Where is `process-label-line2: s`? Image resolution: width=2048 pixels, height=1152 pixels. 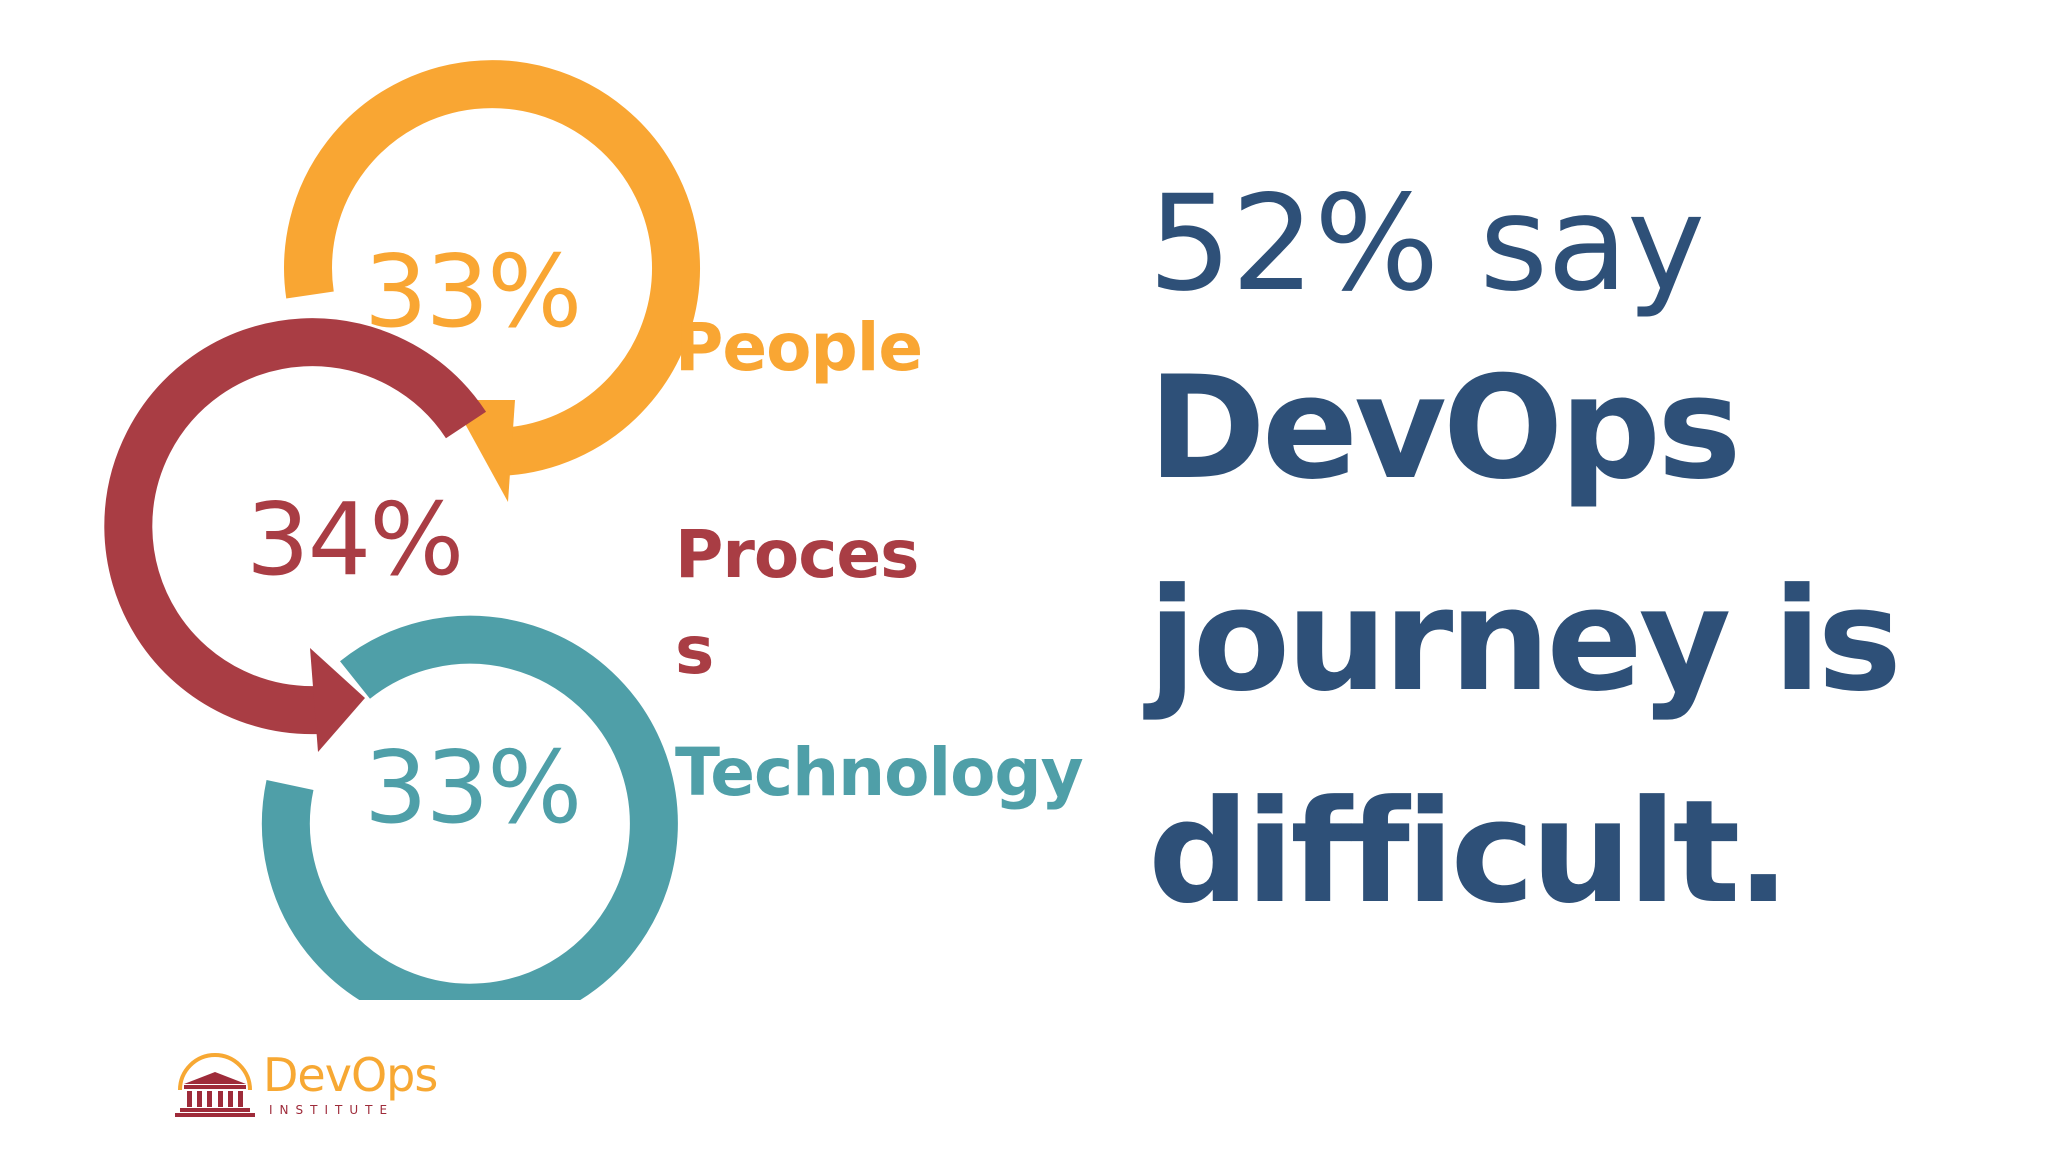
process-label-line2: s is located at coordinates (694, 650).